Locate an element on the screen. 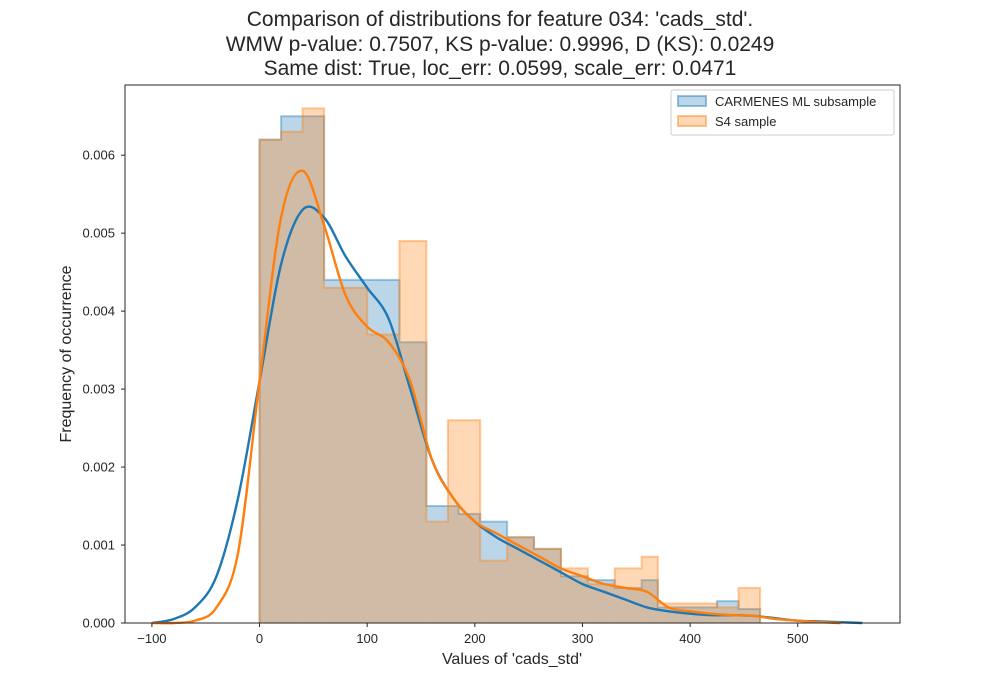  x-tick-label: 300 is located at coordinates (583, 638).